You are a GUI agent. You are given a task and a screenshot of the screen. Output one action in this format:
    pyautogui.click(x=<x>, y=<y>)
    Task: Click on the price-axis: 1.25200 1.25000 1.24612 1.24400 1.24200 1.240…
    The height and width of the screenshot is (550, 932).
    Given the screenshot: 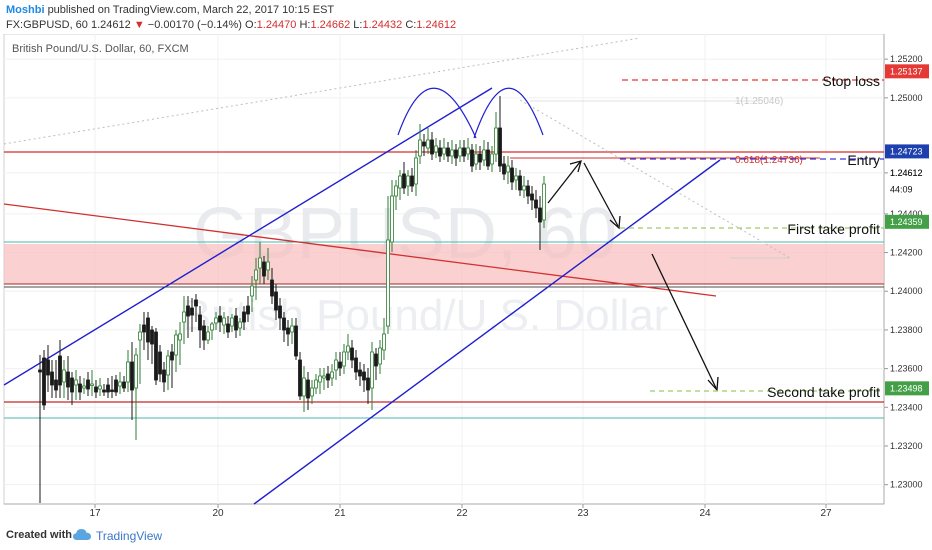 What is the action you would take?
    pyautogui.click(x=903, y=272)
    